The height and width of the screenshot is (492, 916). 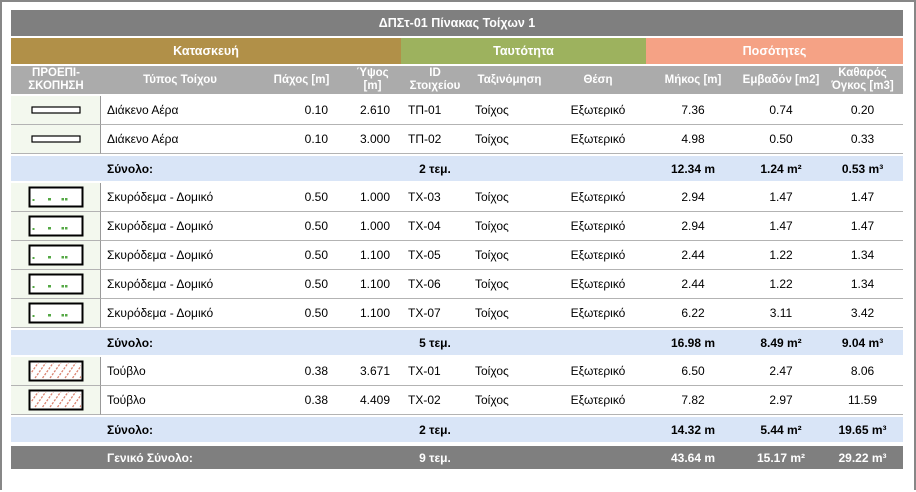 I want to click on area-cell: 2.47, so click(x=781, y=371).